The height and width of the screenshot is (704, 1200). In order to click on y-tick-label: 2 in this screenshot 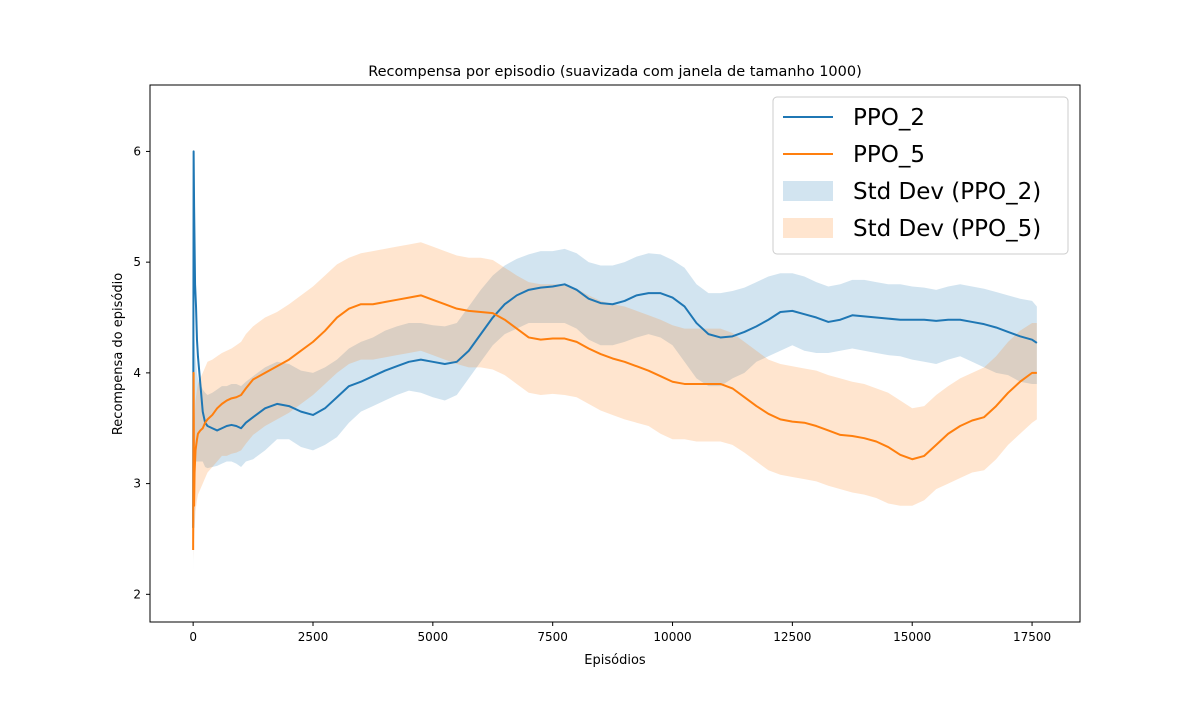, I will do `click(137, 594)`.